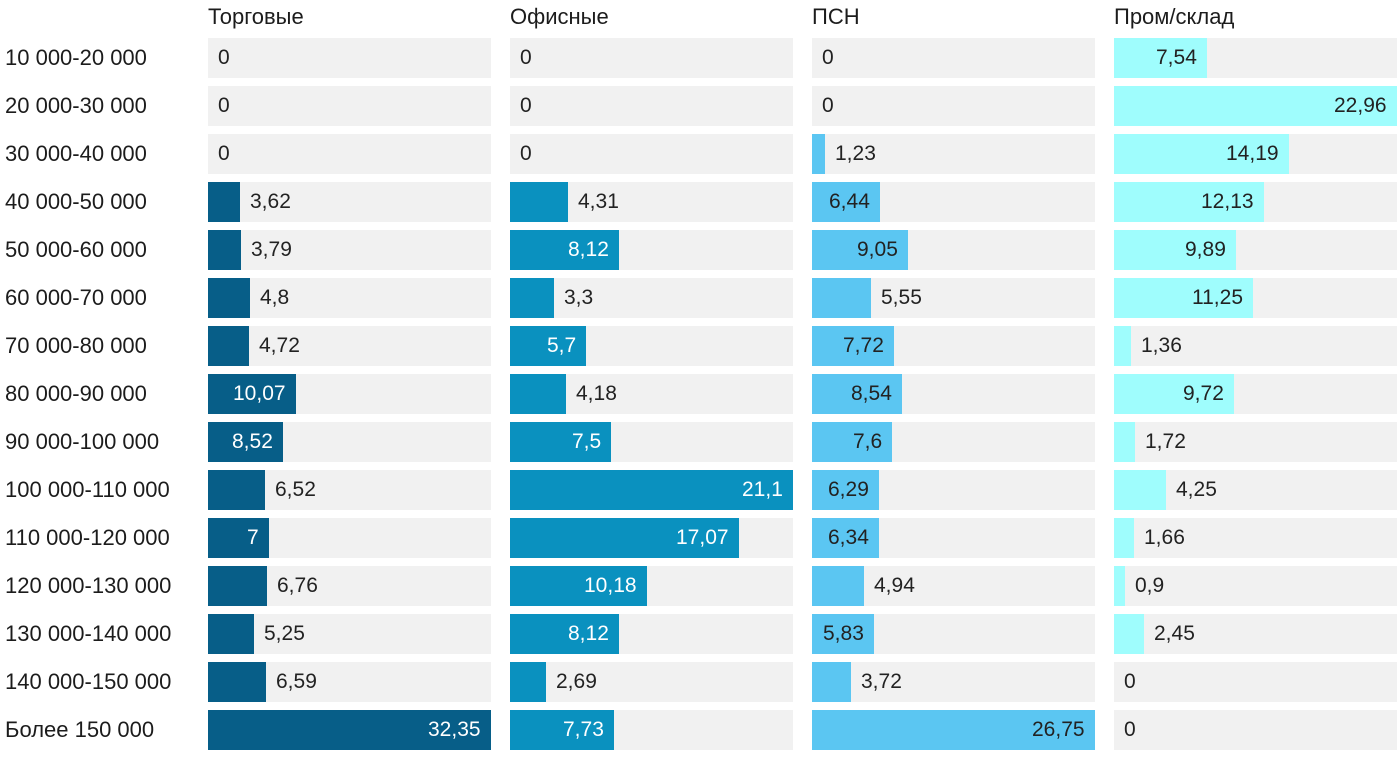 Image resolution: width=1400 pixels, height=766 pixels. Describe the element at coordinates (901, 297) in the screenshot. I see `bar-value-label: 5,55` at that location.